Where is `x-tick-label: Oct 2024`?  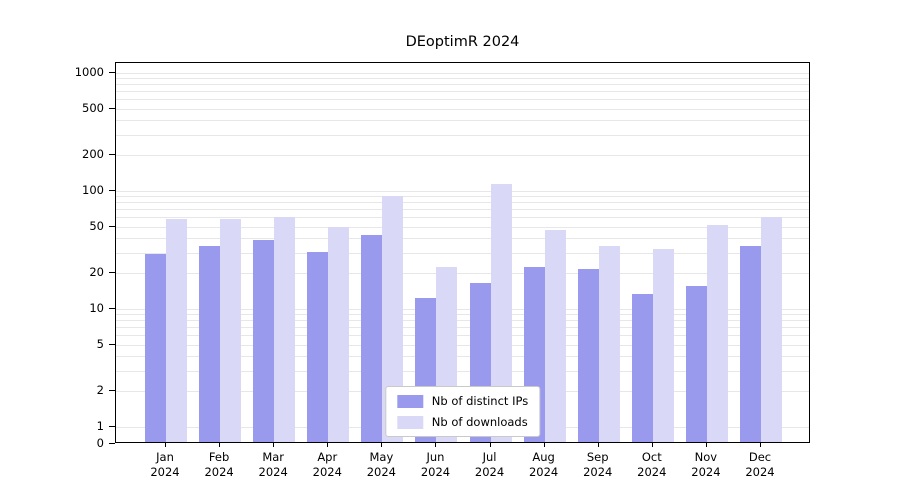 x-tick-label: Oct 2024 is located at coordinates (652, 465).